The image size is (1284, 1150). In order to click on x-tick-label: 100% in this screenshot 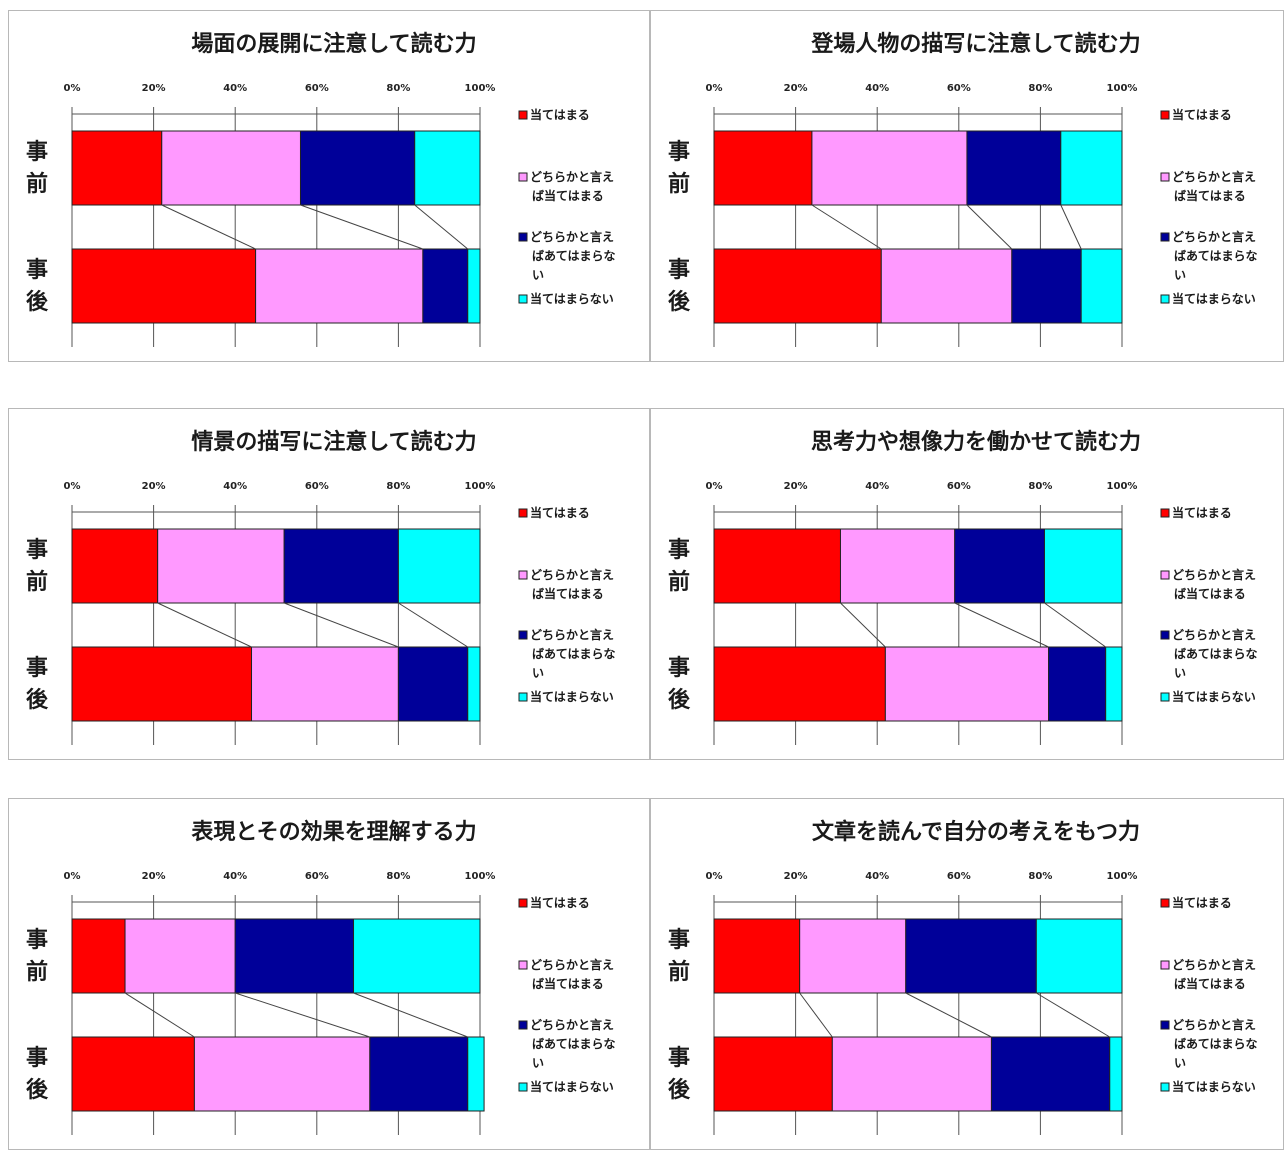, I will do `click(480, 876)`.